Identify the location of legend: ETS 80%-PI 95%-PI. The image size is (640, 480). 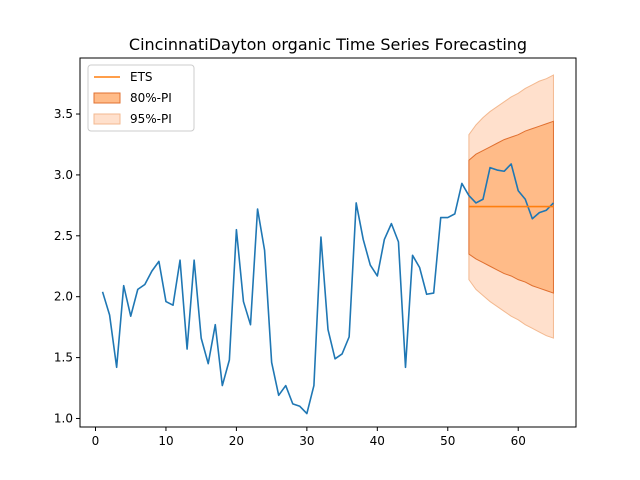
(141, 98).